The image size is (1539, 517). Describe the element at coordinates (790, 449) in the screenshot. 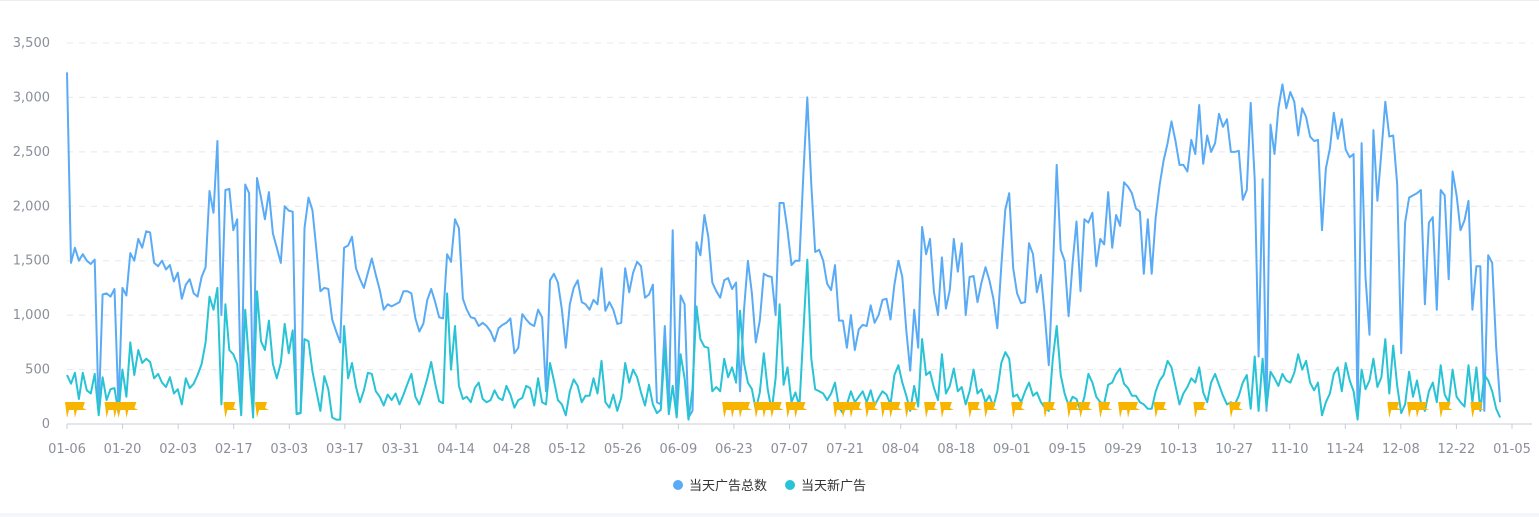

I see `x-tick-label: 07-07` at that location.